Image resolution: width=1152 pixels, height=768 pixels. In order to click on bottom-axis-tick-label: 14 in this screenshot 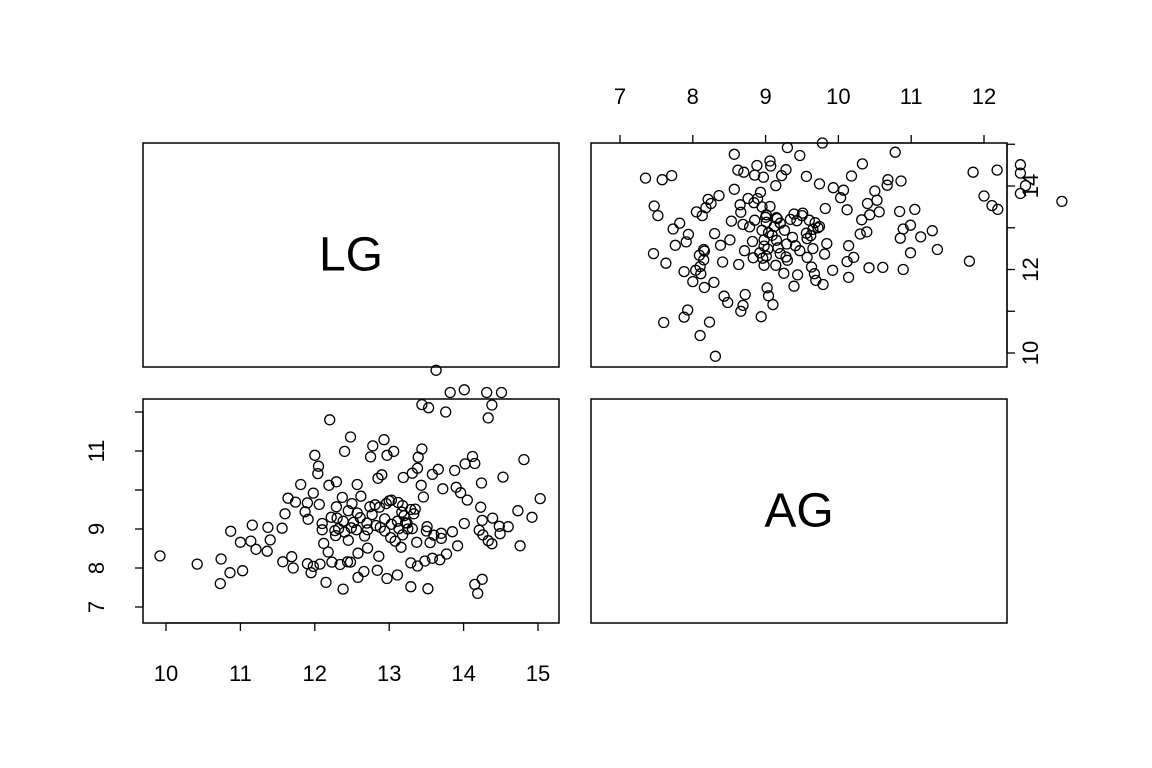, I will do `click(463, 673)`.